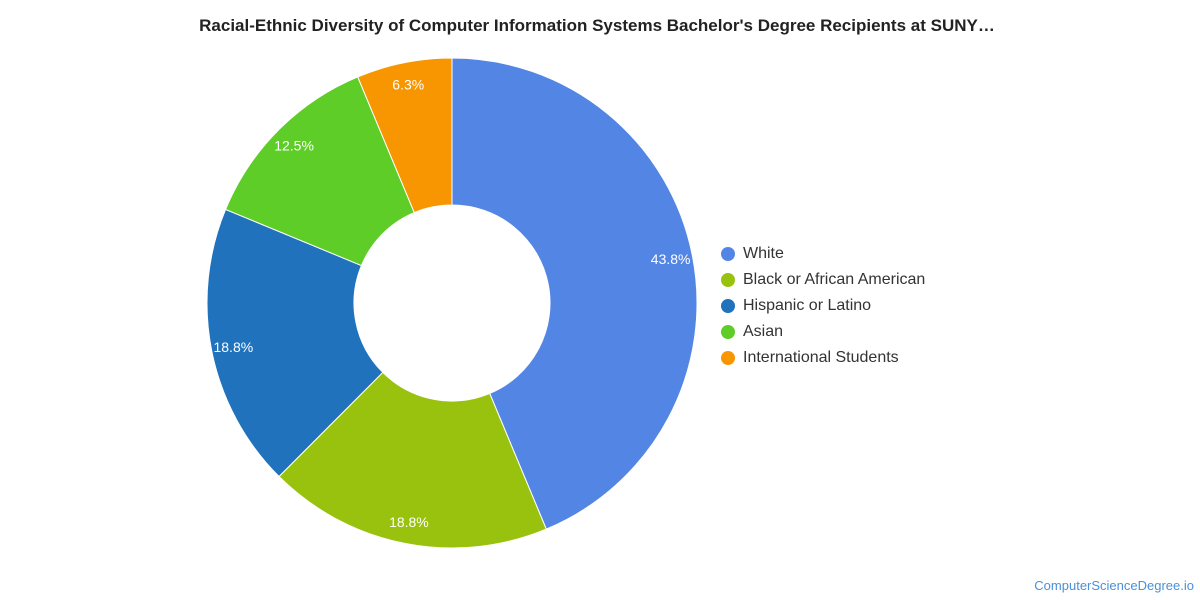 This screenshot has width=1200, height=600. I want to click on legend-item-white: White, so click(823, 254).